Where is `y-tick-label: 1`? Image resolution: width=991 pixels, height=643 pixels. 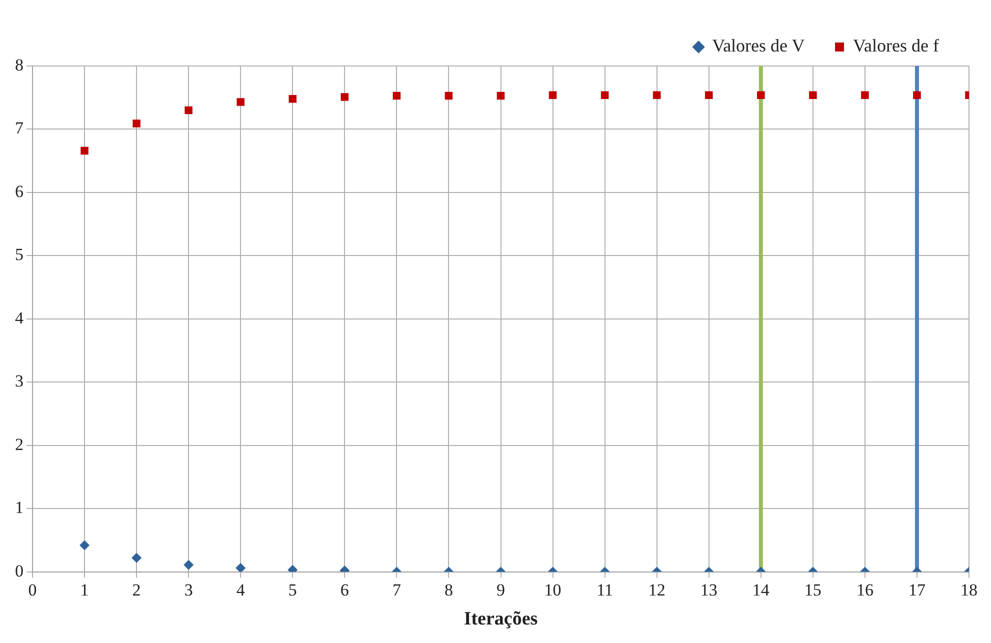
y-tick-label: 1 is located at coordinates (19, 508).